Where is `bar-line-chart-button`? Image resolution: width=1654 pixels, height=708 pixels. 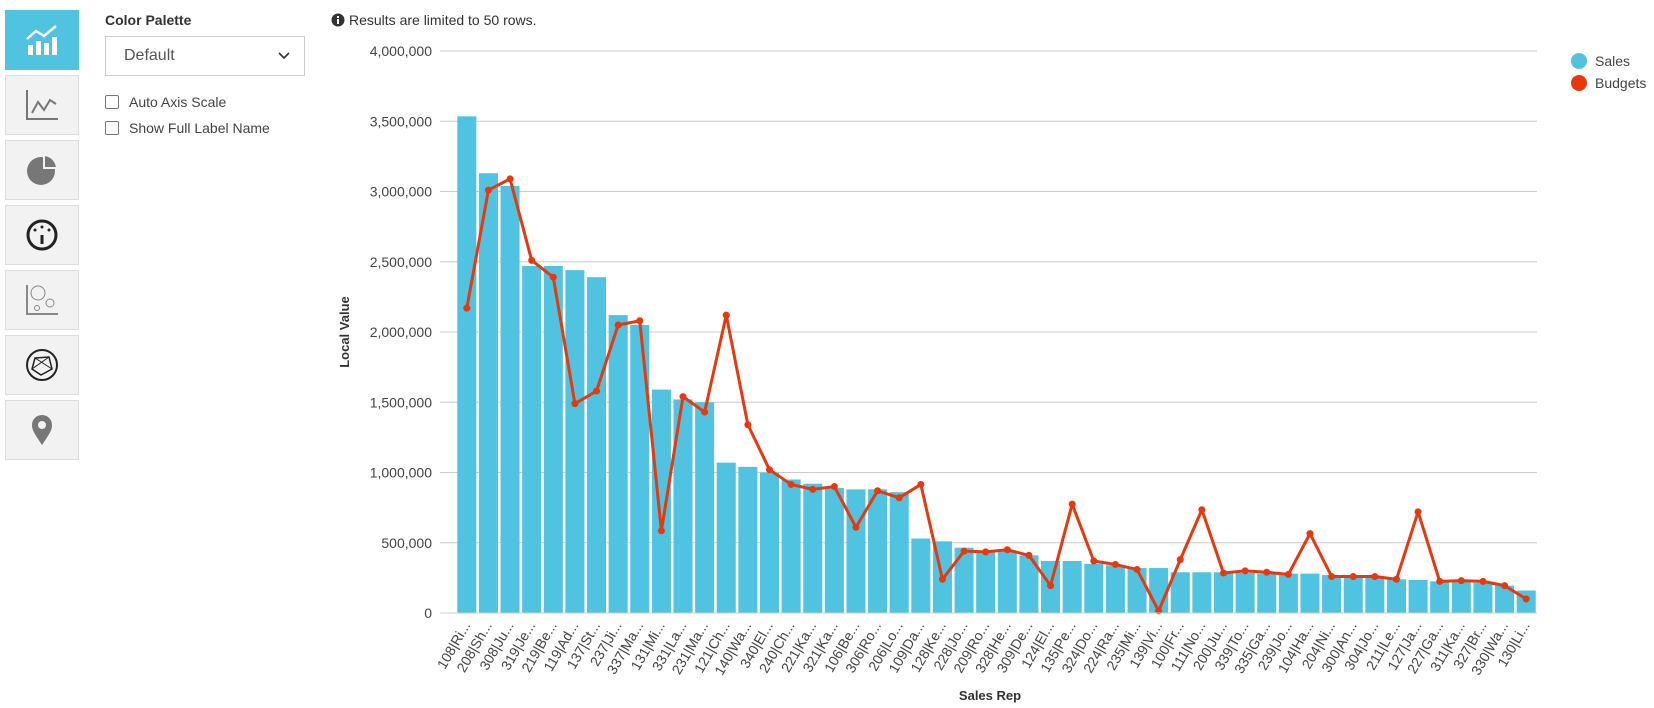
bar-line-chart-button is located at coordinates (42, 40).